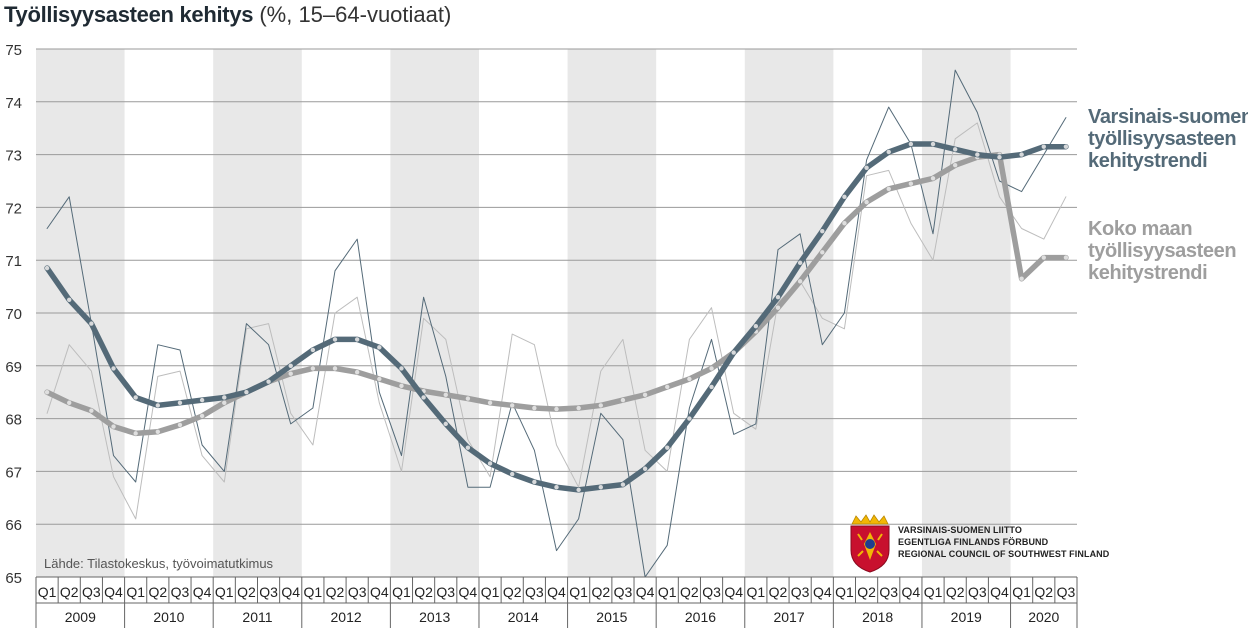 The image size is (1248, 628). I want to click on y-tick-label: 68, so click(13, 420).